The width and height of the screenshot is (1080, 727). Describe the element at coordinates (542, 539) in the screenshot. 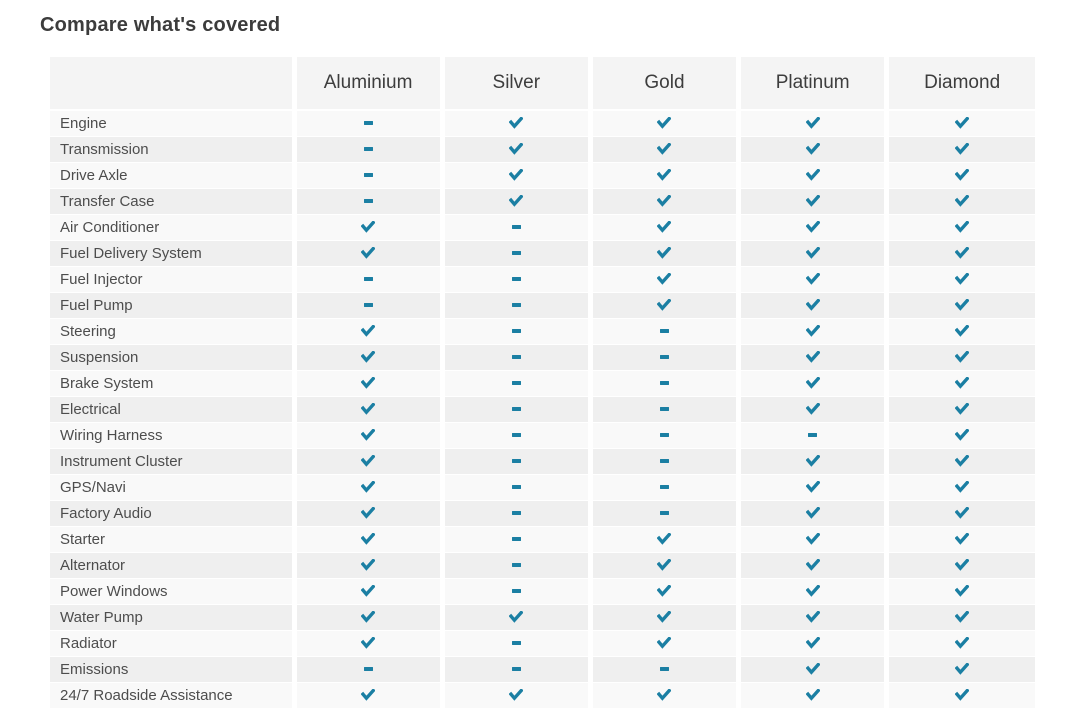

I see `table-row: Starter` at that location.